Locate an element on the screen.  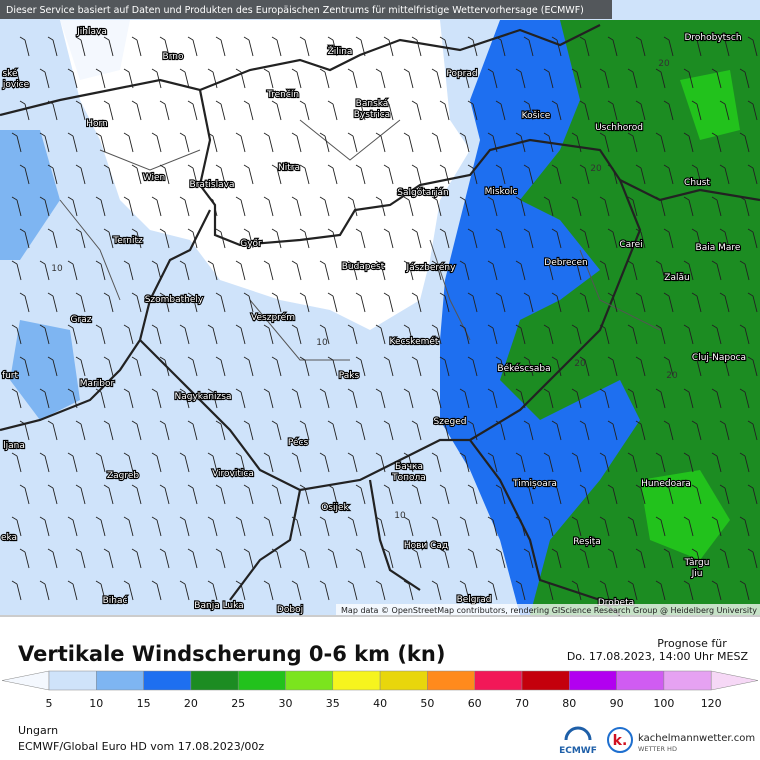
city-label: Нови Сад is located at coordinates (426, 546).